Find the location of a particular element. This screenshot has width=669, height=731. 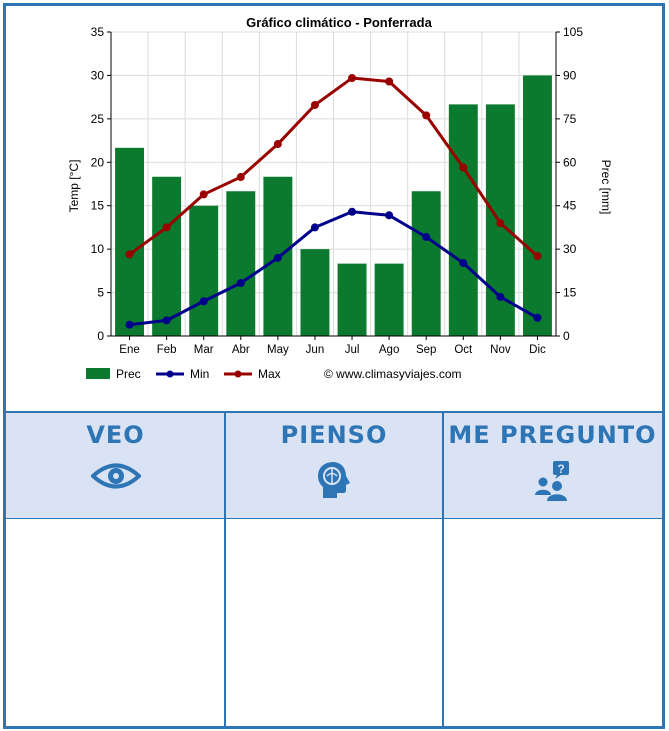

x-tick-label: Nov is located at coordinates (500, 350).